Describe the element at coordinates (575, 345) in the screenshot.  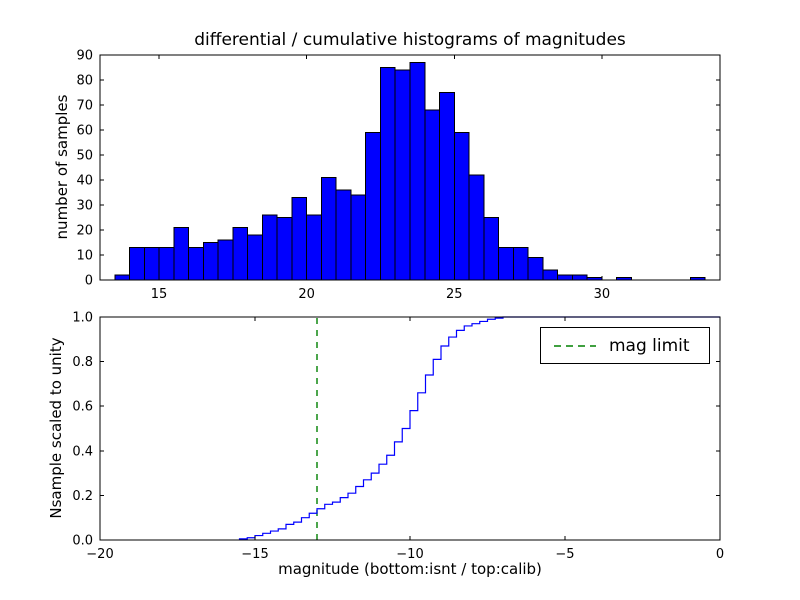
I see `legend-dash-sample-icon` at that location.